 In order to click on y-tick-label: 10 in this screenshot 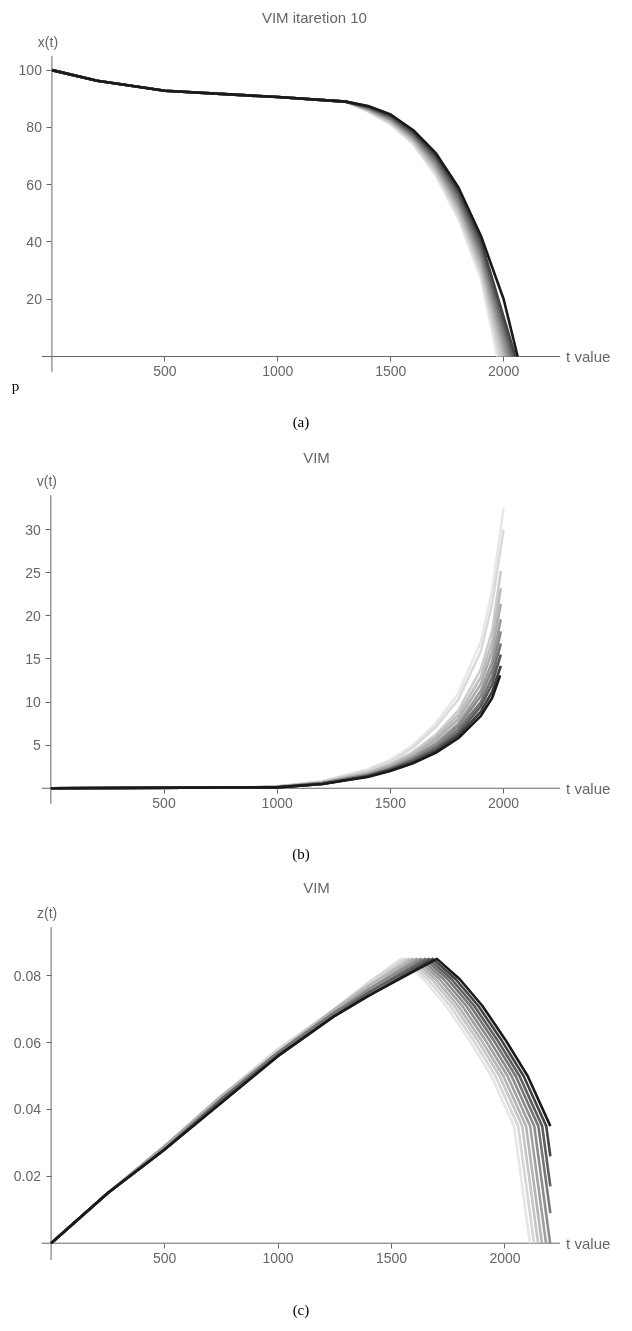, I will do `click(33, 702)`.